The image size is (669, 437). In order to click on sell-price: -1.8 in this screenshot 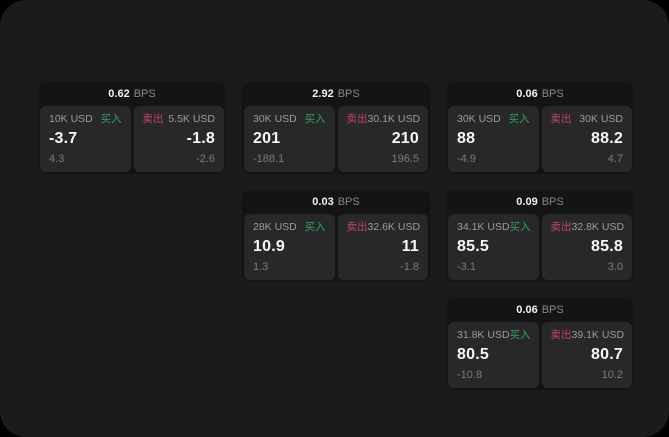, I will do `click(200, 138)`.